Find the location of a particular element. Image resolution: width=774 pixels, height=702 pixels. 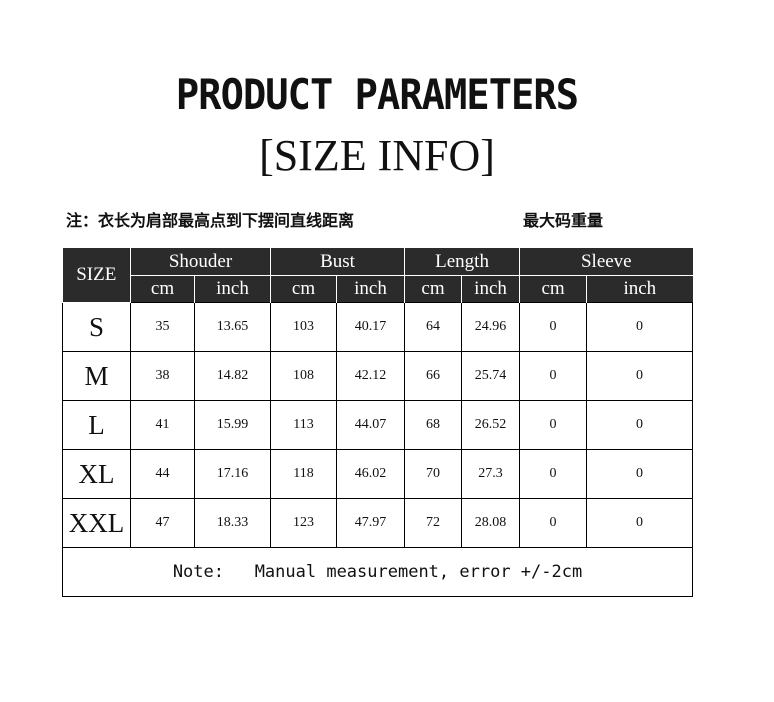

measurement-cell: 103 is located at coordinates (304, 327).